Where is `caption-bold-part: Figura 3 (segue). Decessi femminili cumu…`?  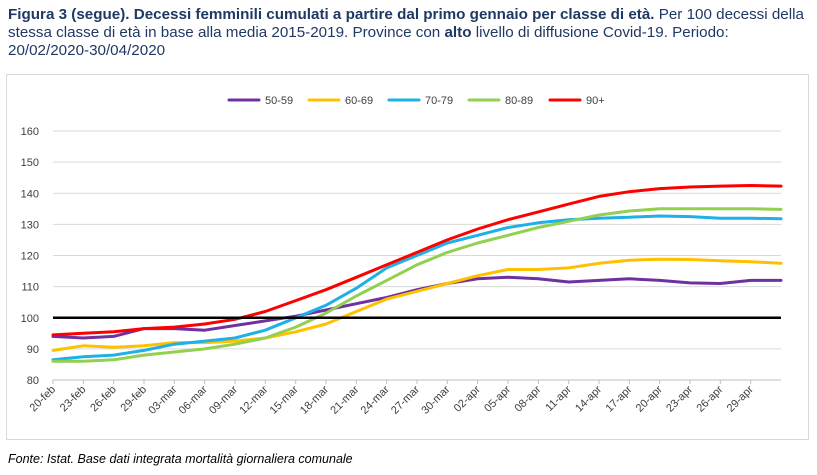
caption-bold-part: Figura 3 (segue). Decessi femminili cumu… is located at coordinates (331, 14).